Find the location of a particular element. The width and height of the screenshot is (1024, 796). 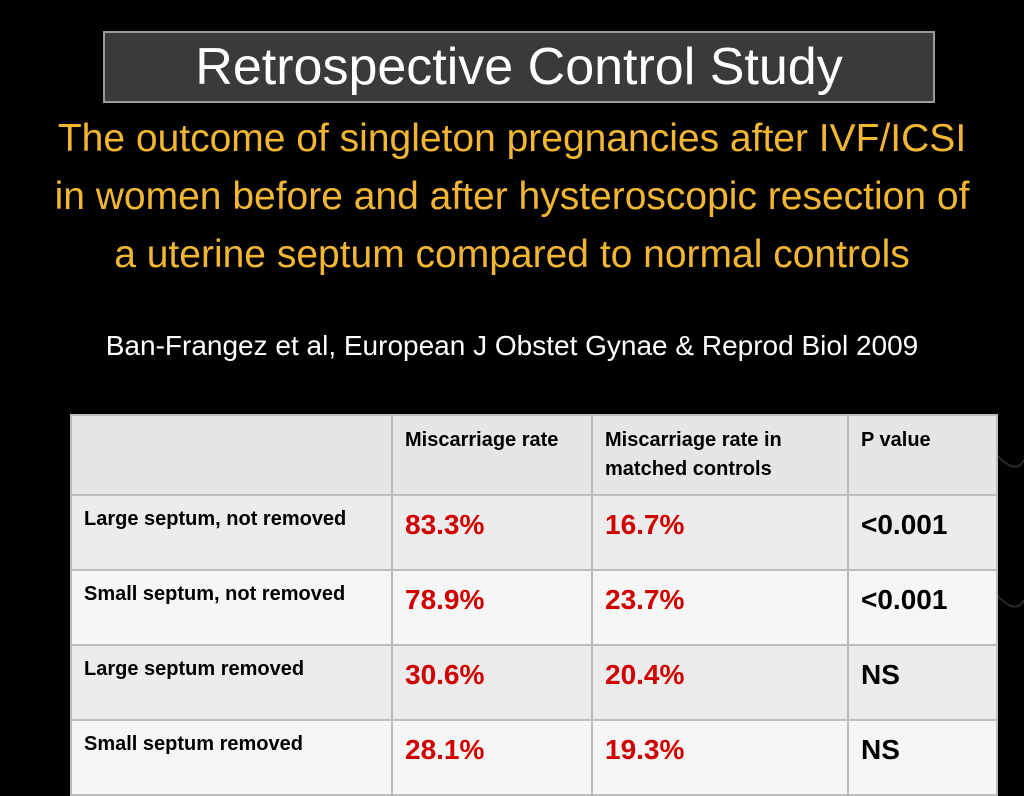

miscarriage-rate-cell: 78.9% is located at coordinates (492, 607).